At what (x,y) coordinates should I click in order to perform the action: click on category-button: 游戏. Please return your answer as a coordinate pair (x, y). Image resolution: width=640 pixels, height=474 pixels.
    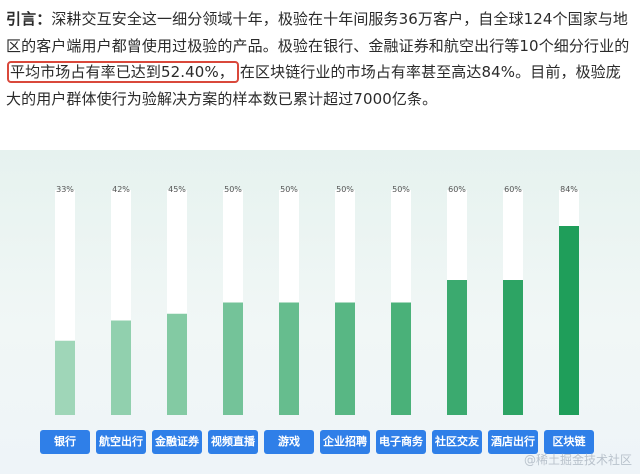
    Looking at the image, I should click on (289, 442).